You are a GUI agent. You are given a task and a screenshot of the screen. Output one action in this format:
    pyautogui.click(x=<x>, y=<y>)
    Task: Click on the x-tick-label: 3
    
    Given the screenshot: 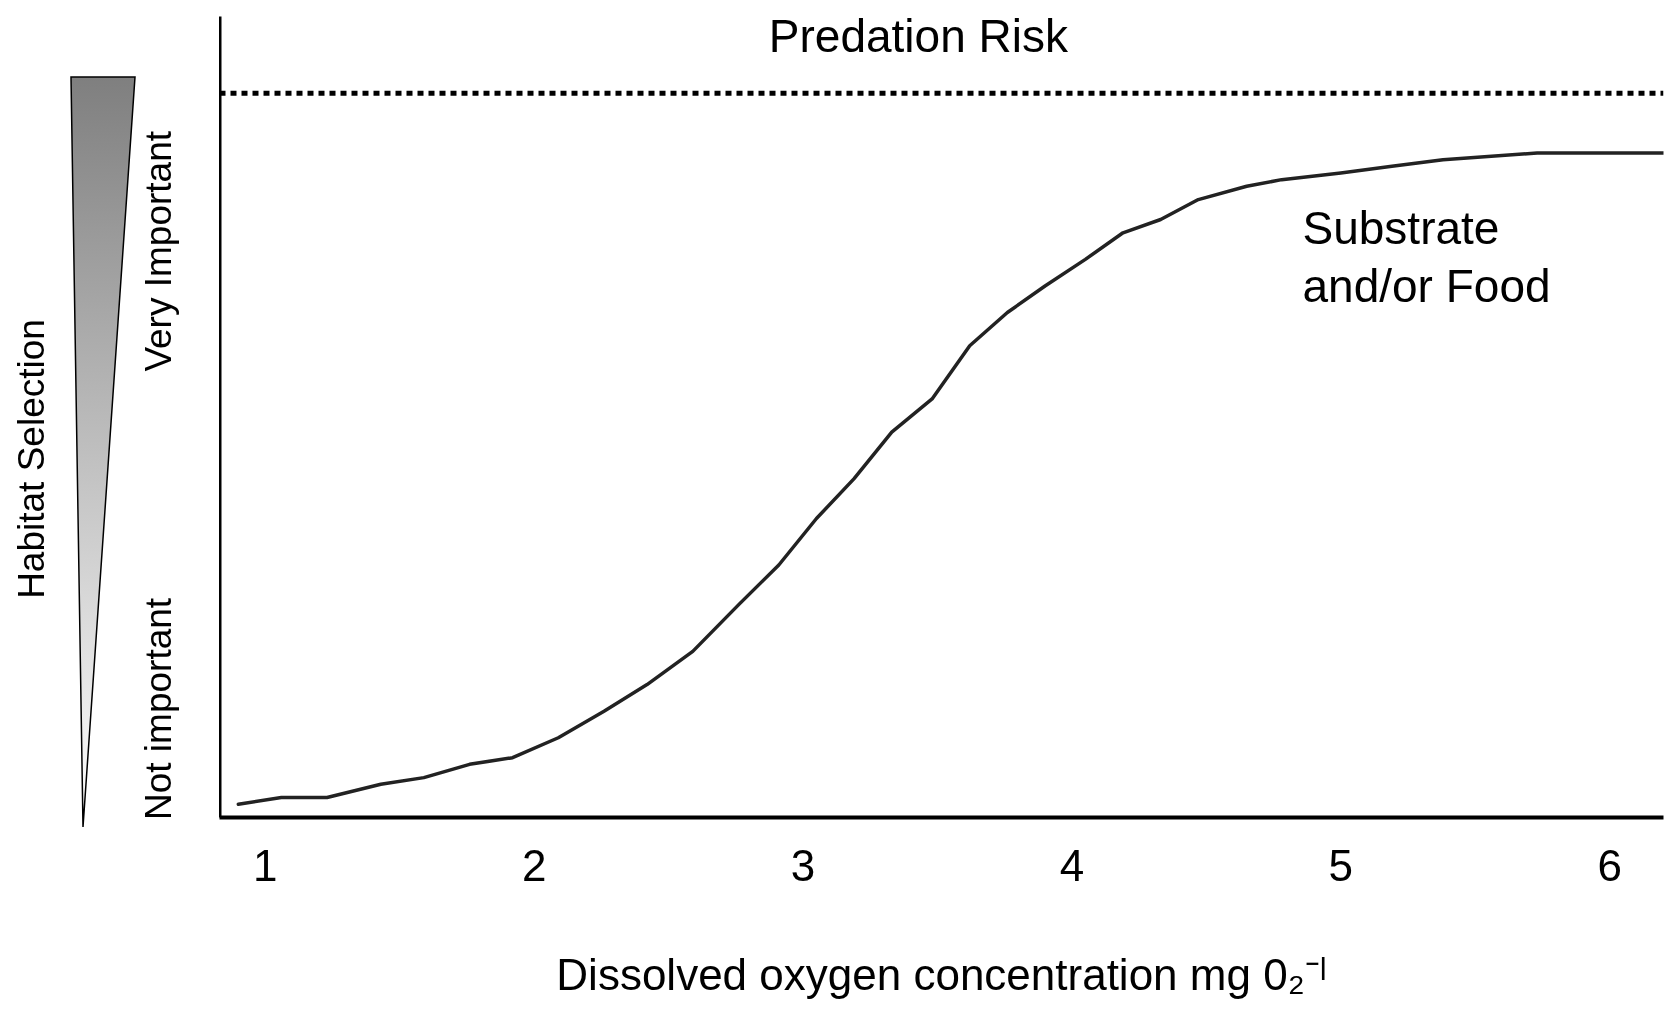 What is the action you would take?
    pyautogui.click(x=803, y=865)
    